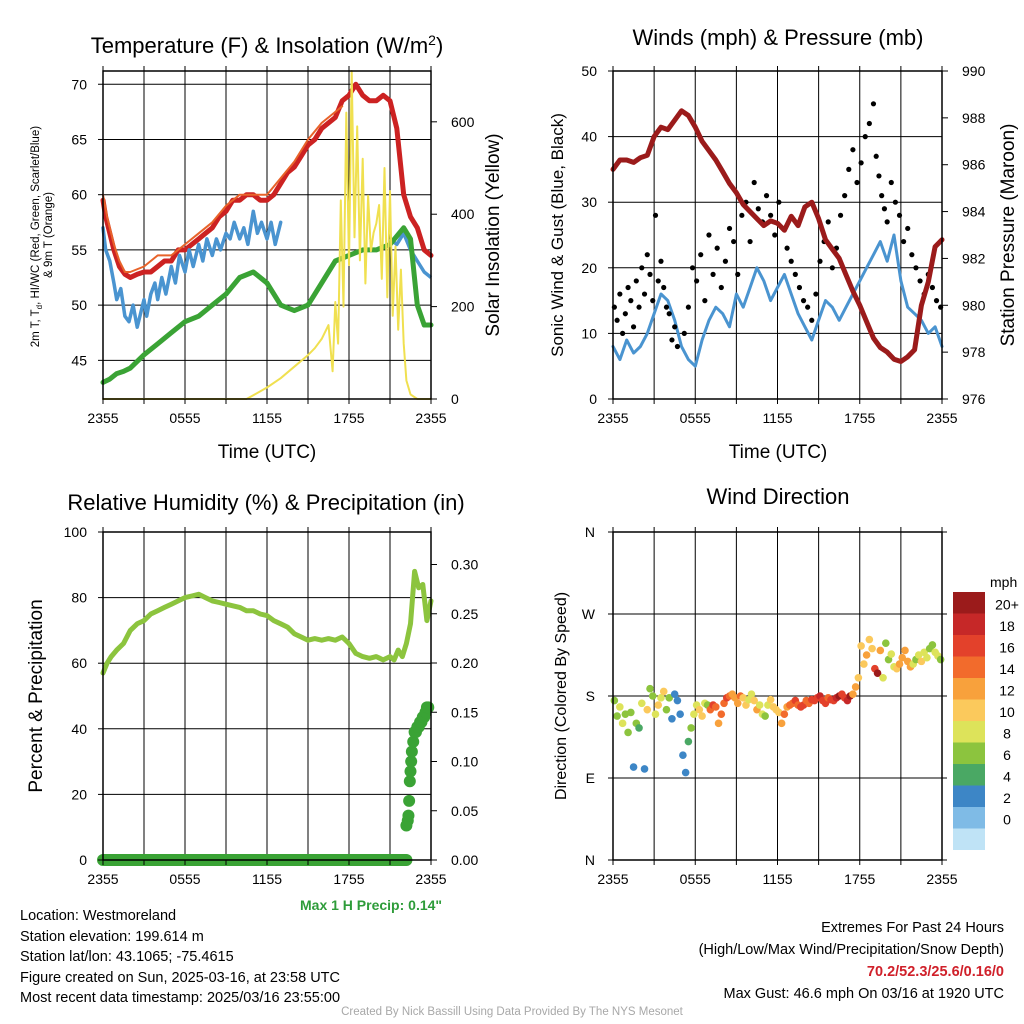 Image resolution: width=1024 pixels, height=1024 pixels. Describe the element at coordinates (935, 972) in the screenshot. I see `extremes-values: 70.2/52.3/25.6/0.16/0` at that location.